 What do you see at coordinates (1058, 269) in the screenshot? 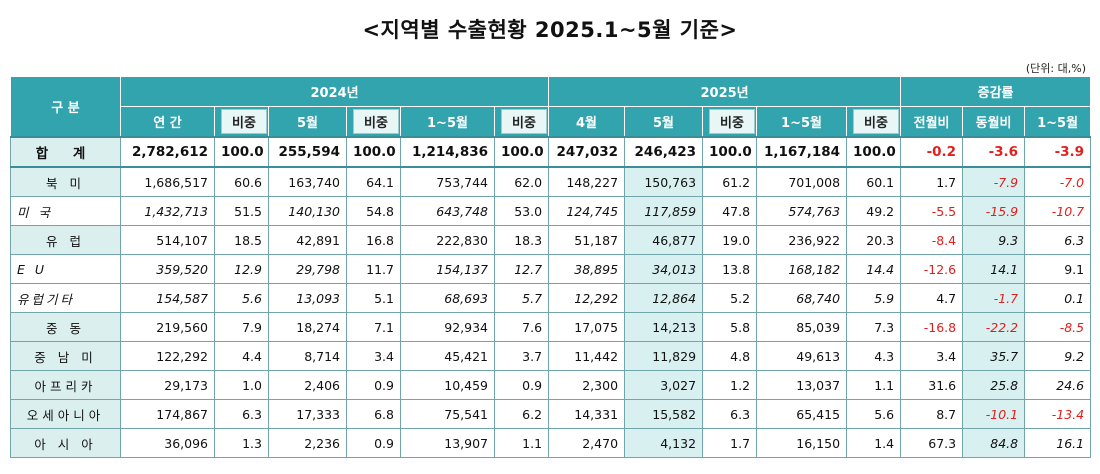
I see `table-cell: 9.1` at bounding box center [1058, 269].